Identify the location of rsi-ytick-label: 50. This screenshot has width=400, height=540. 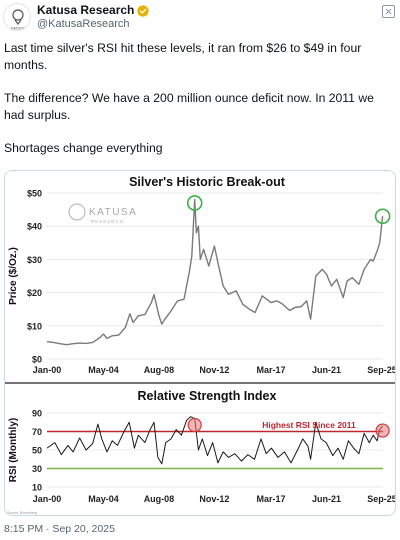
(37, 451).